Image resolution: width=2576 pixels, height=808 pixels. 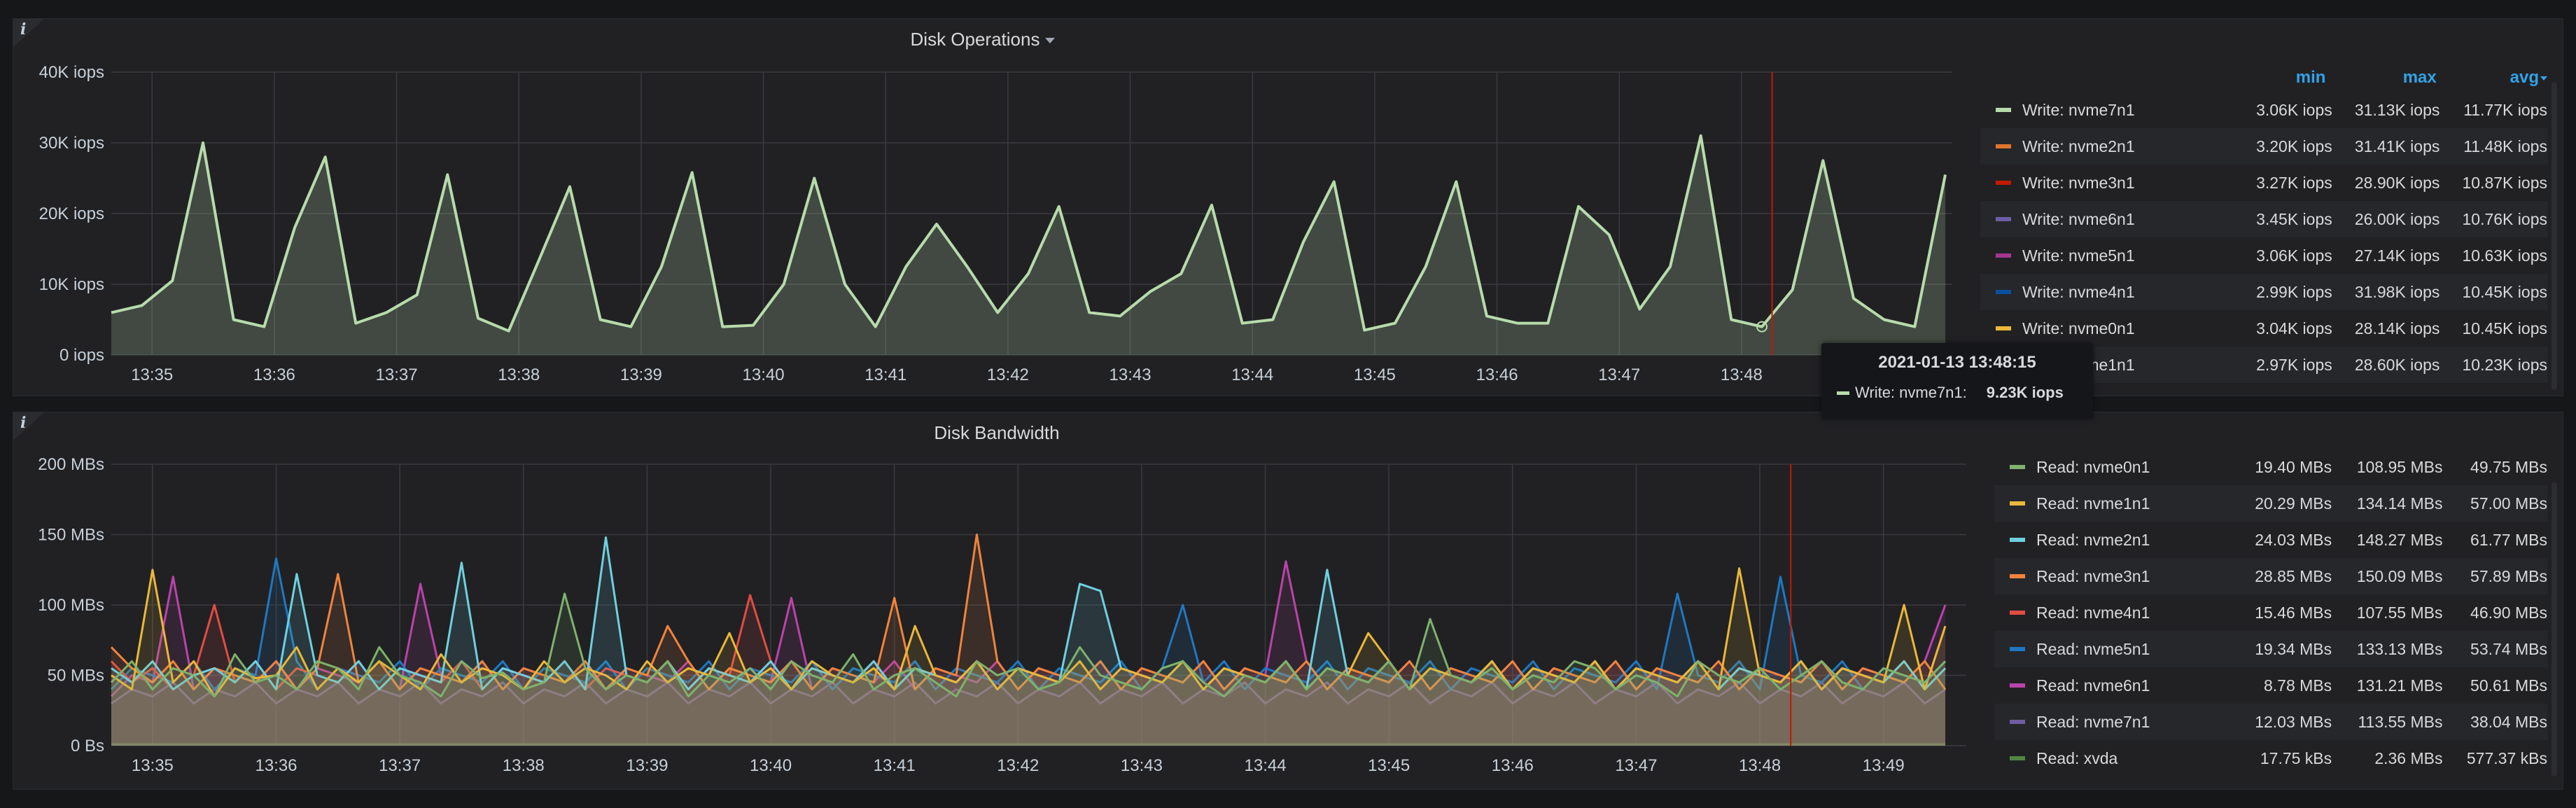 I want to click on panel-title-text: Disk Operations, so click(x=975, y=39).